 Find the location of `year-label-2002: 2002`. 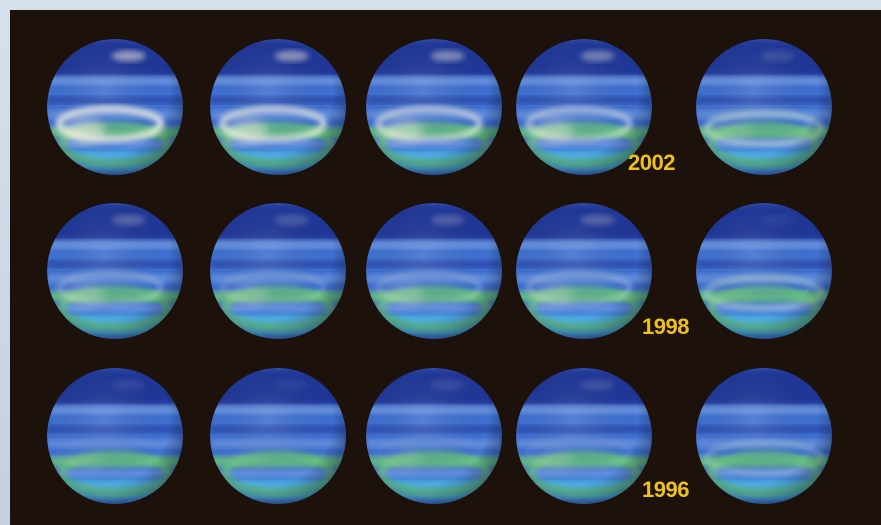

year-label-2002: 2002 is located at coordinates (651, 162).